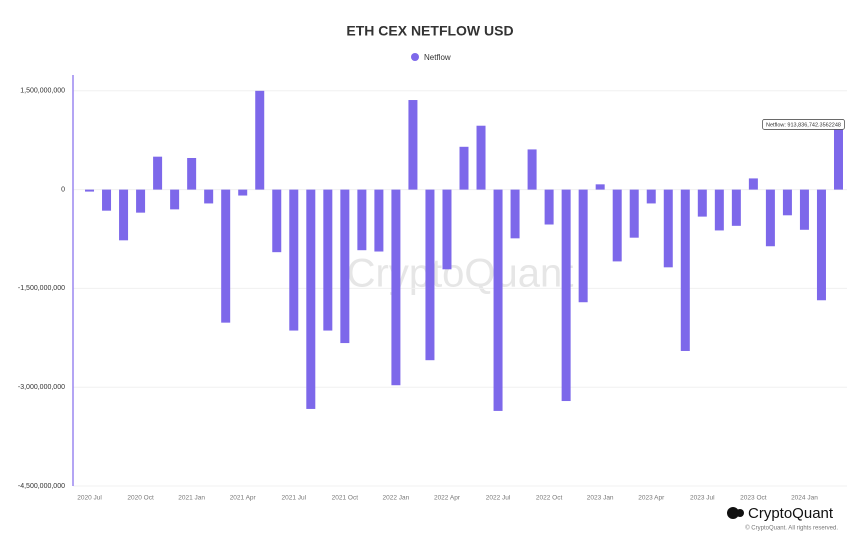 This screenshot has width=860, height=542. What do you see at coordinates (791, 513) in the screenshot?
I see `brand: CryptoQuant` at bounding box center [791, 513].